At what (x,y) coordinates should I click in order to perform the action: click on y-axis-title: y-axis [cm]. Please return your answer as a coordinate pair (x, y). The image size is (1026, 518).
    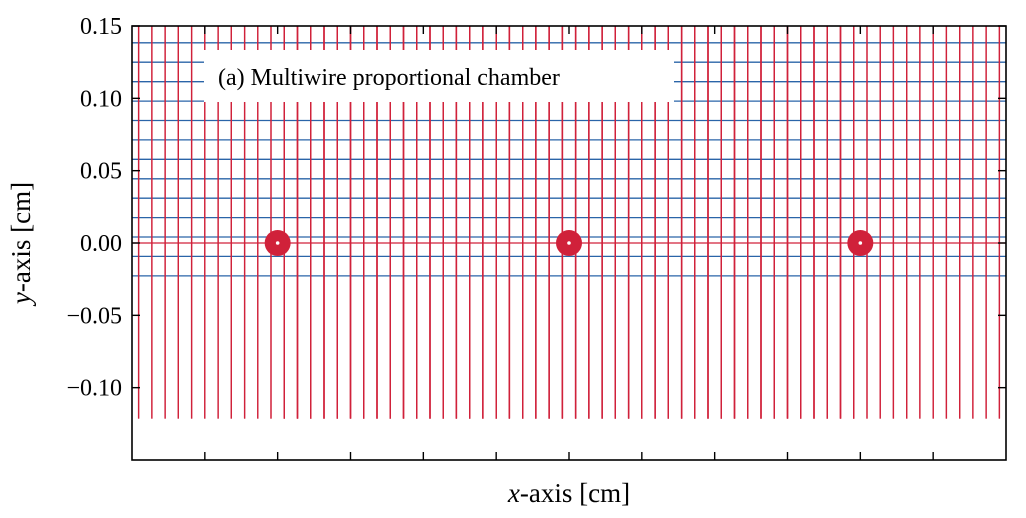
    Looking at the image, I should click on (21, 244).